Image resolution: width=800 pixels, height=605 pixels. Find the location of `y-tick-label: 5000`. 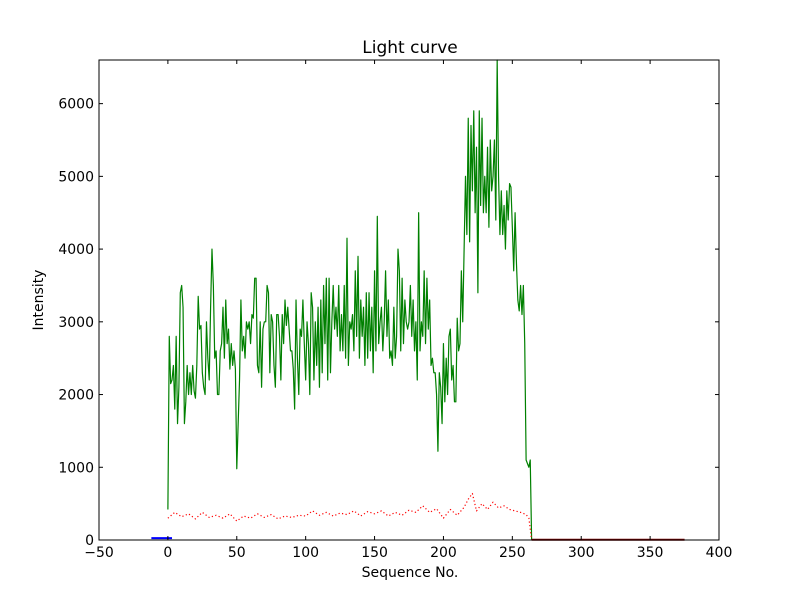

y-tick-label: 5000 is located at coordinates (76, 177).